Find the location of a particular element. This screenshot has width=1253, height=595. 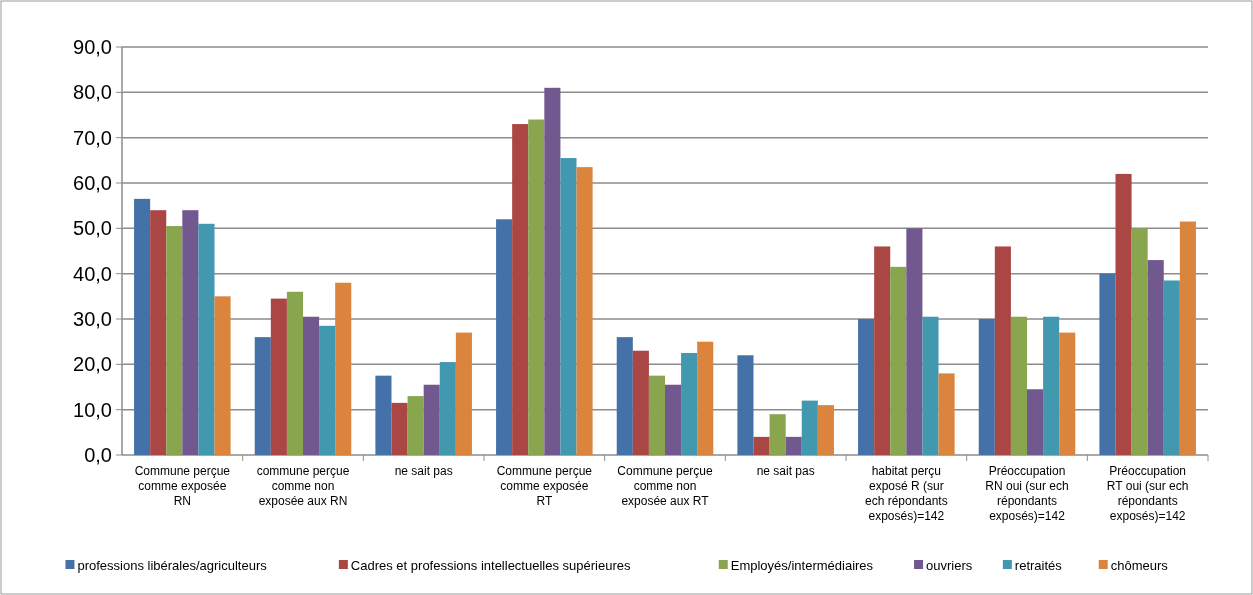

y-tick-label: 0,0 is located at coordinates (98, 455).